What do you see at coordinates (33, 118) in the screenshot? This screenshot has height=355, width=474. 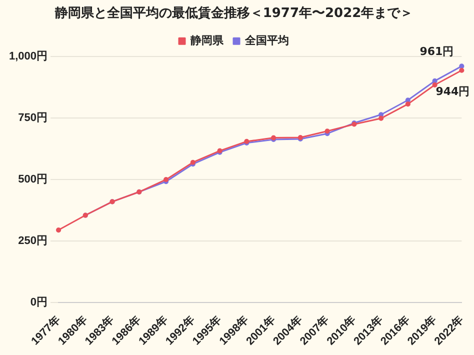 I see `y-tick-label: 750円` at bounding box center [33, 118].